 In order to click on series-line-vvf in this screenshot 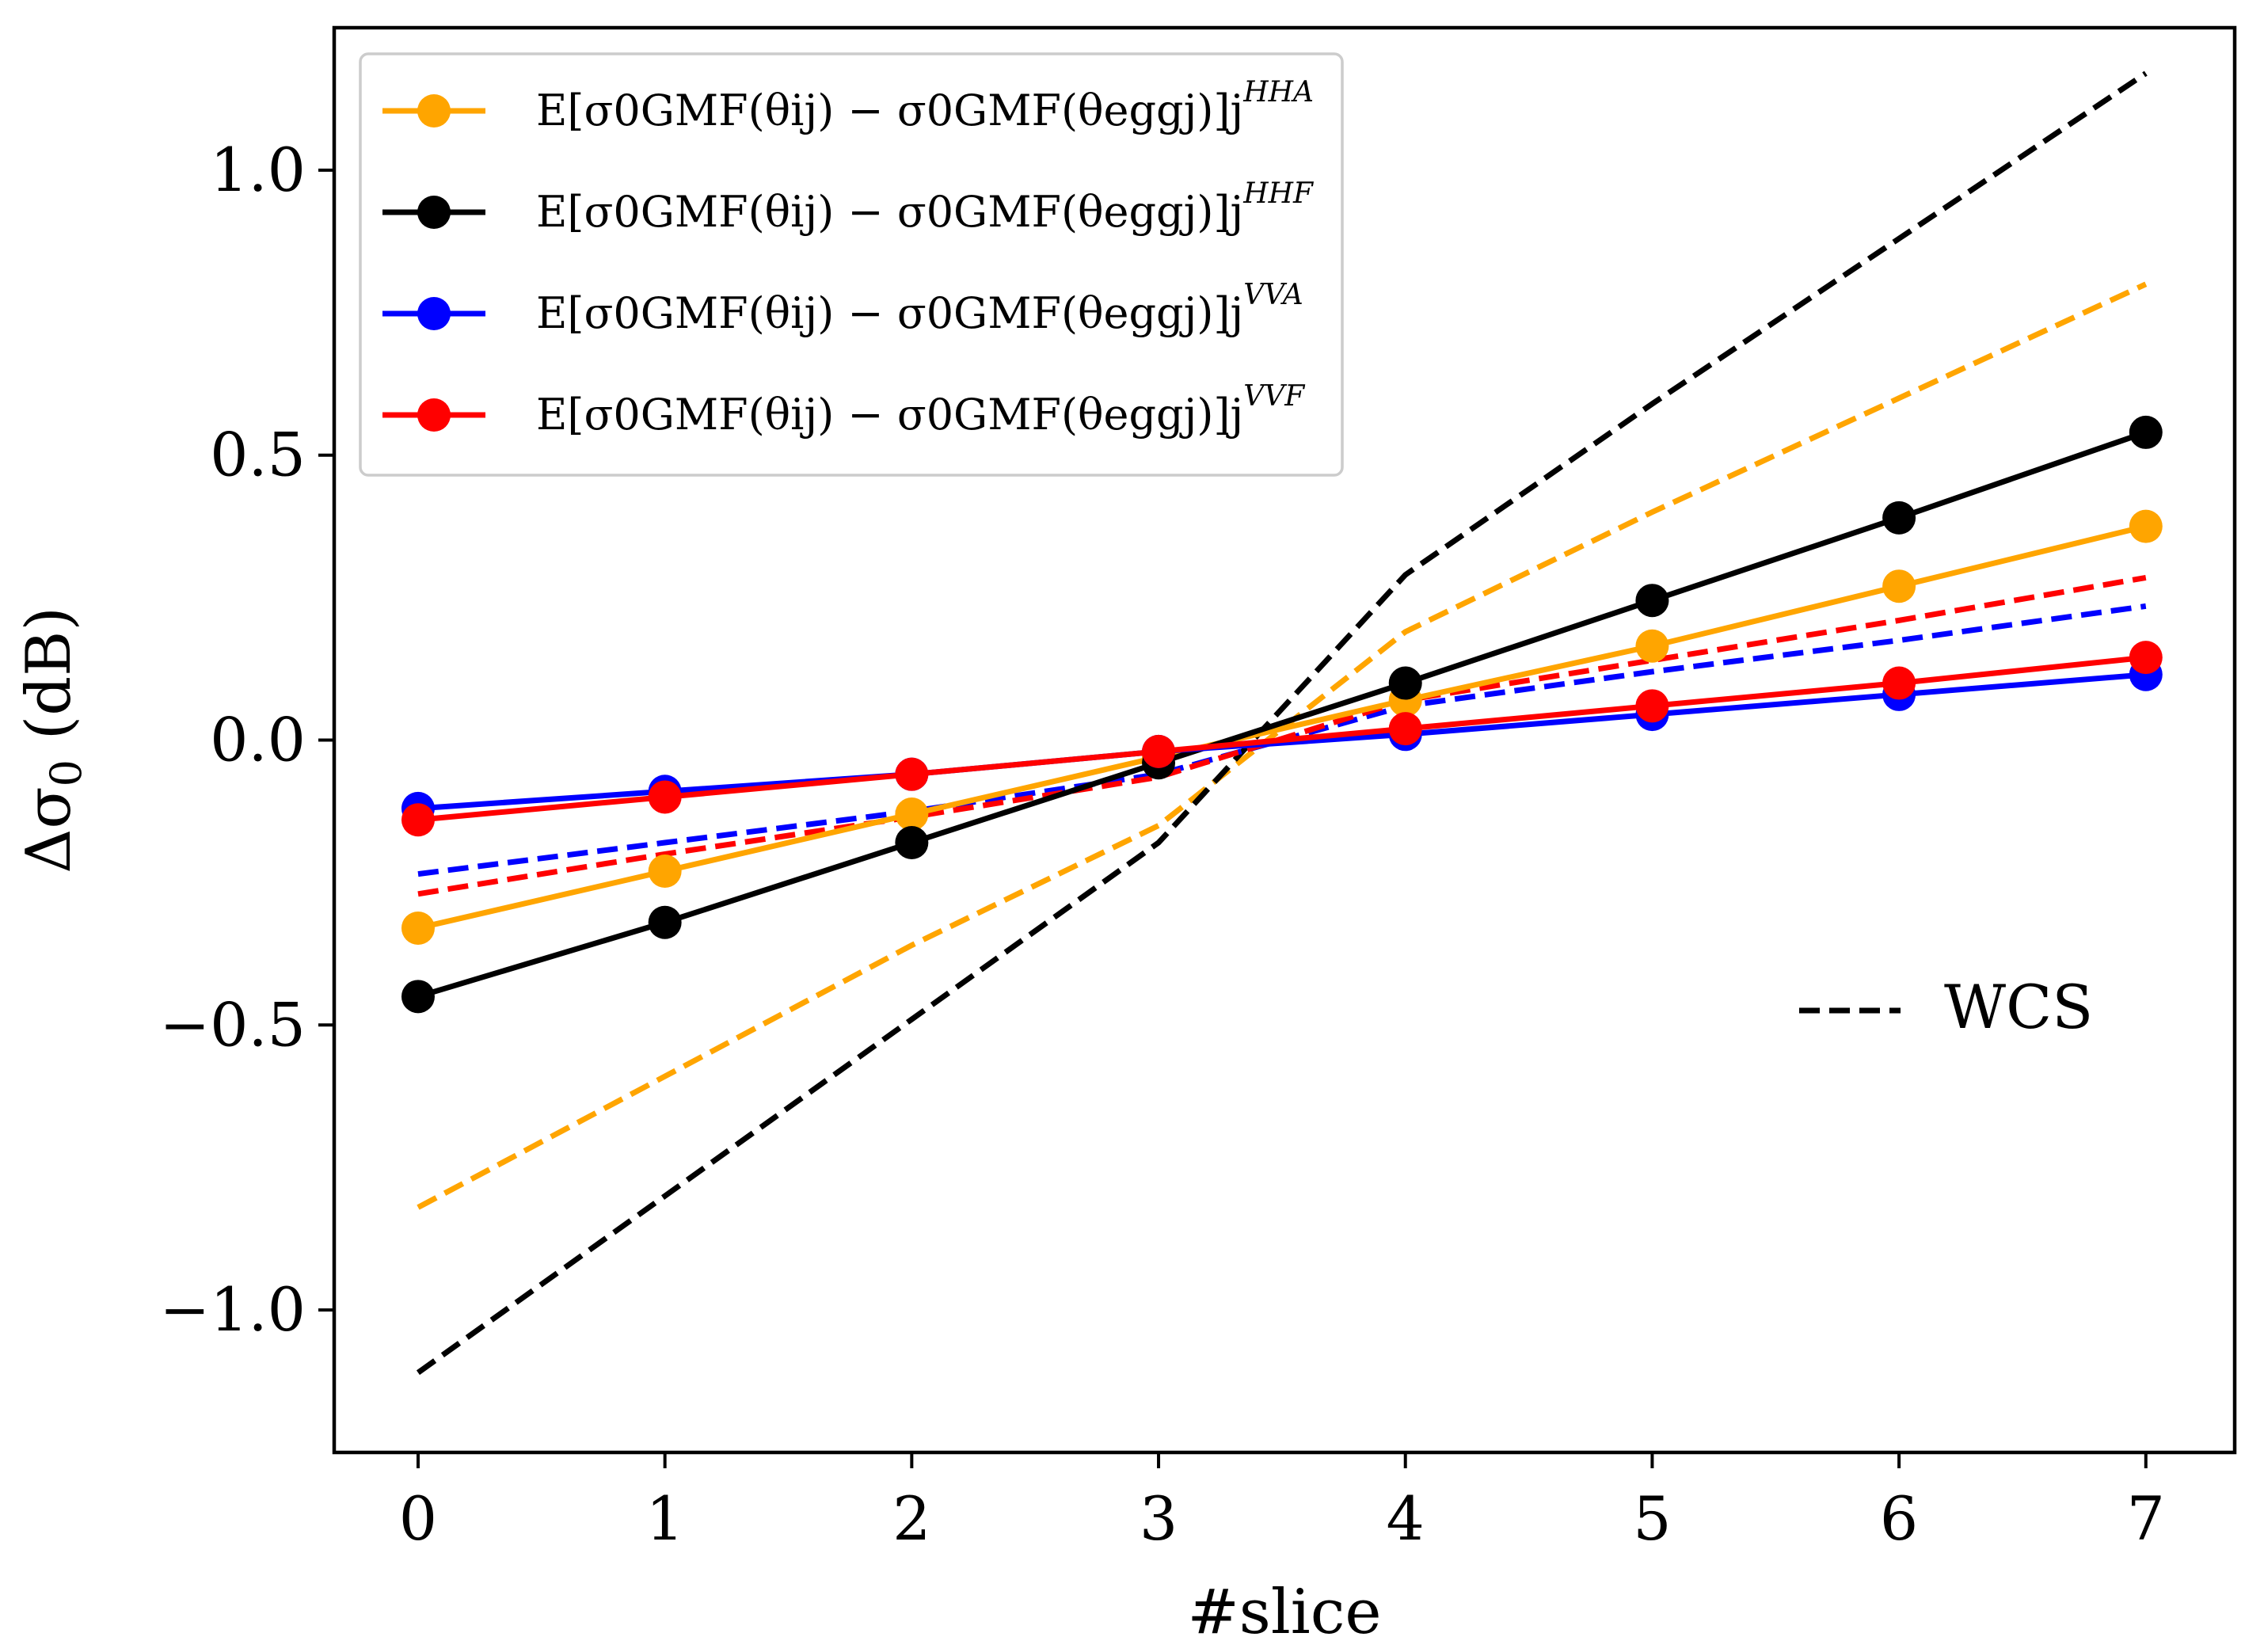, I will do `click(1282, 738)`.